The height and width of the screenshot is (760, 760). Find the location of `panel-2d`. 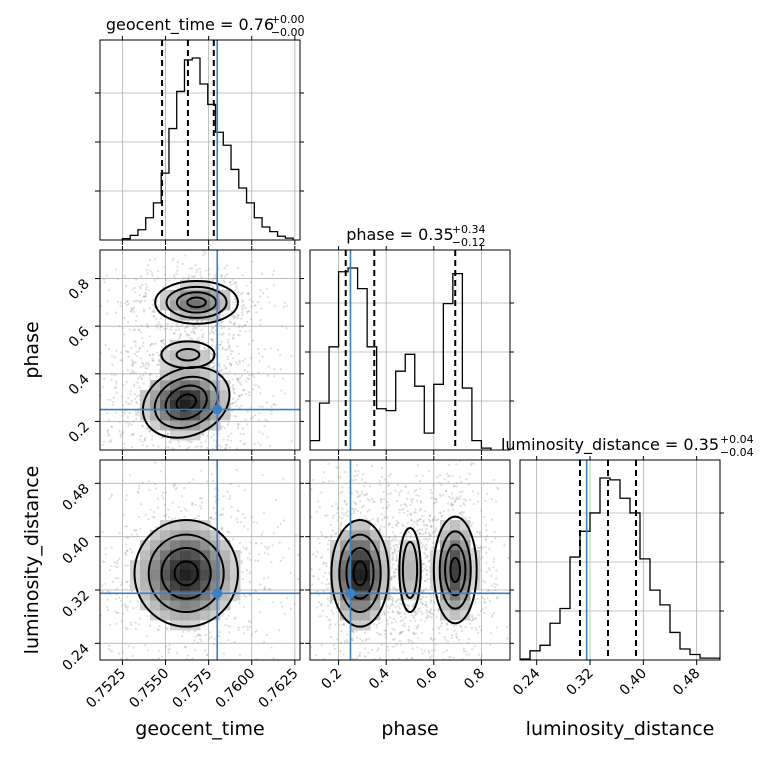

panel-2d is located at coordinates (189, 355).